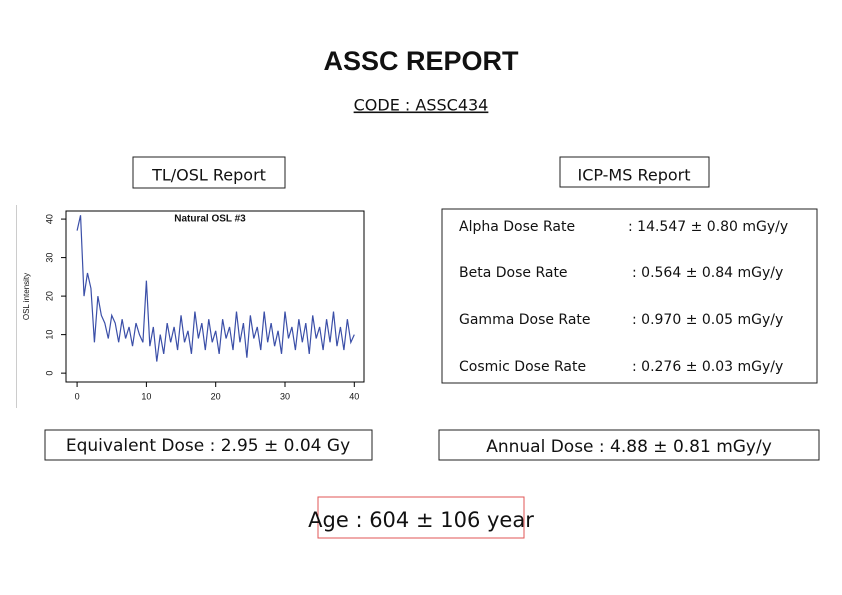  I want to click on x-tick-label: 40, so click(354, 396).